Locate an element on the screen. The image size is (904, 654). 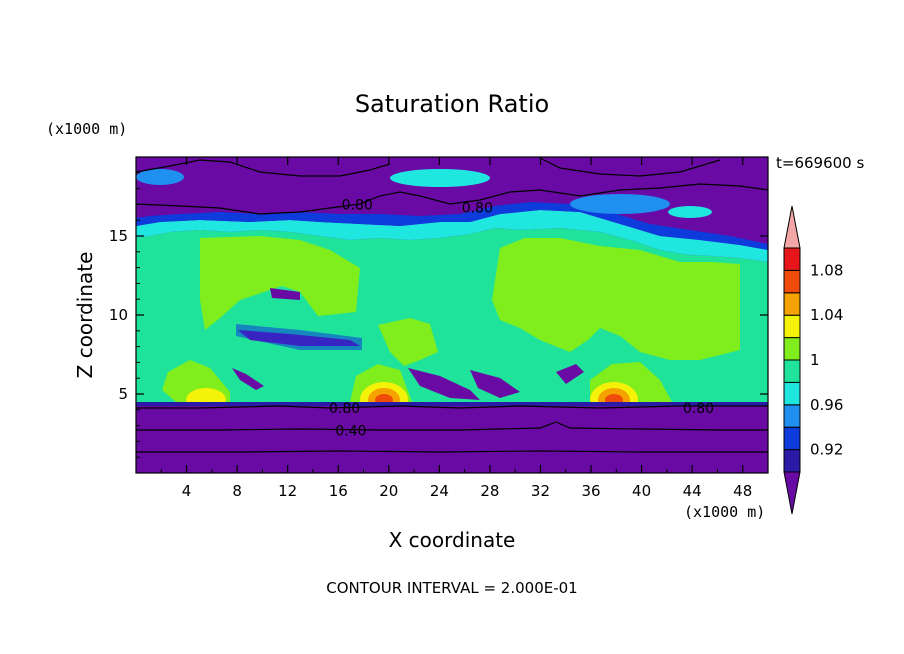
x-tick-label: 48 is located at coordinates (742, 491).